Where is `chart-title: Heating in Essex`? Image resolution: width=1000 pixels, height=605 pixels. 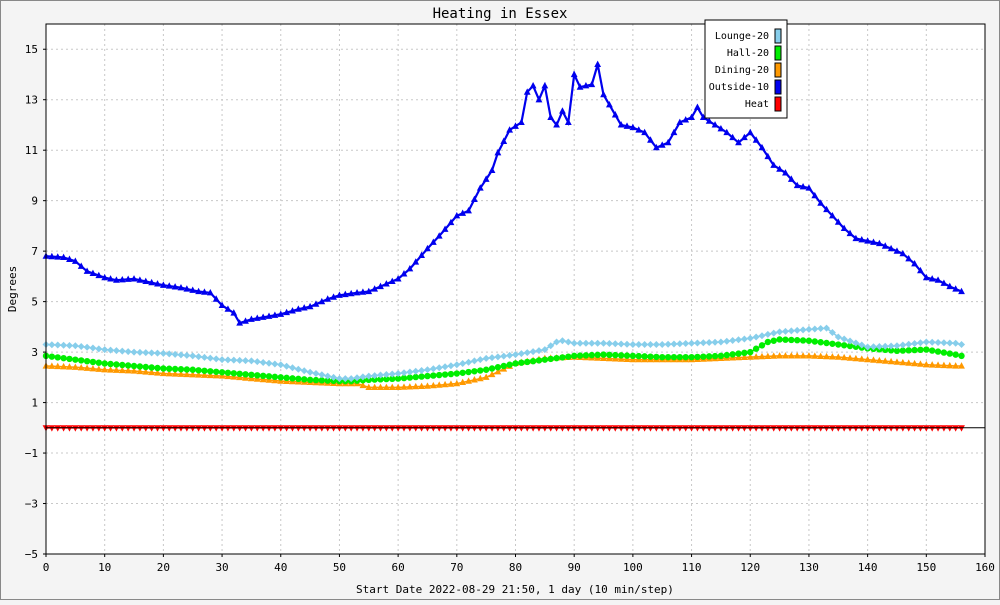 chart-title: Heating in Essex is located at coordinates (500, 14).